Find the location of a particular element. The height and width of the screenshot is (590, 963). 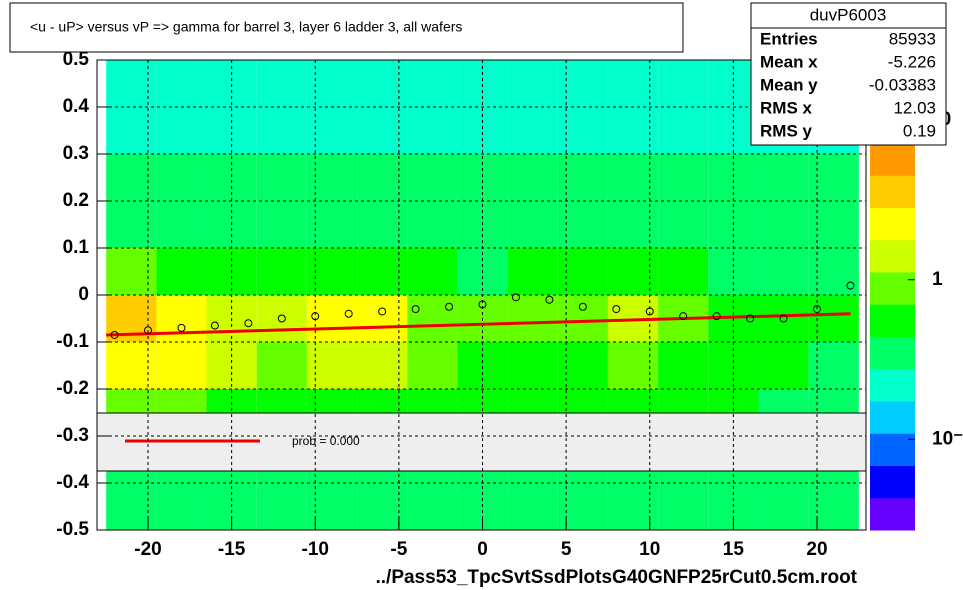

y-tick-label: 0.5 is located at coordinates (76, 59).